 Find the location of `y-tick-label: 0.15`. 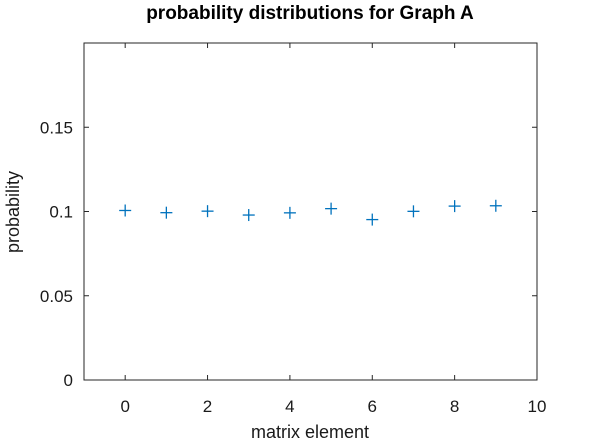

y-tick-label: 0.15 is located at coordinates (56, 127).